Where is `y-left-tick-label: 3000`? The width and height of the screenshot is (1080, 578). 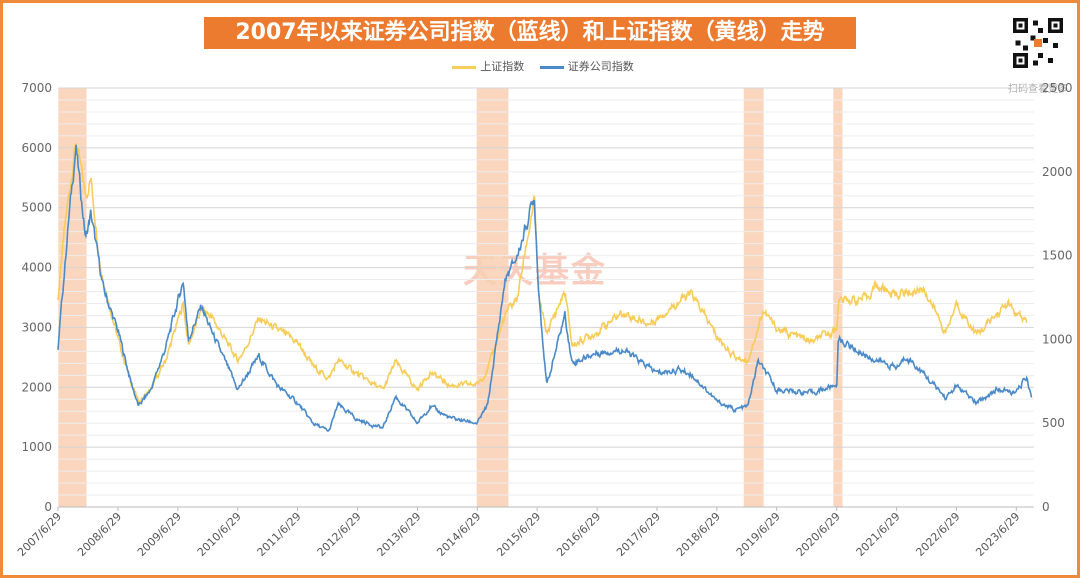 y-left-tick-label: 3000 is located at coordinates (36, 327).